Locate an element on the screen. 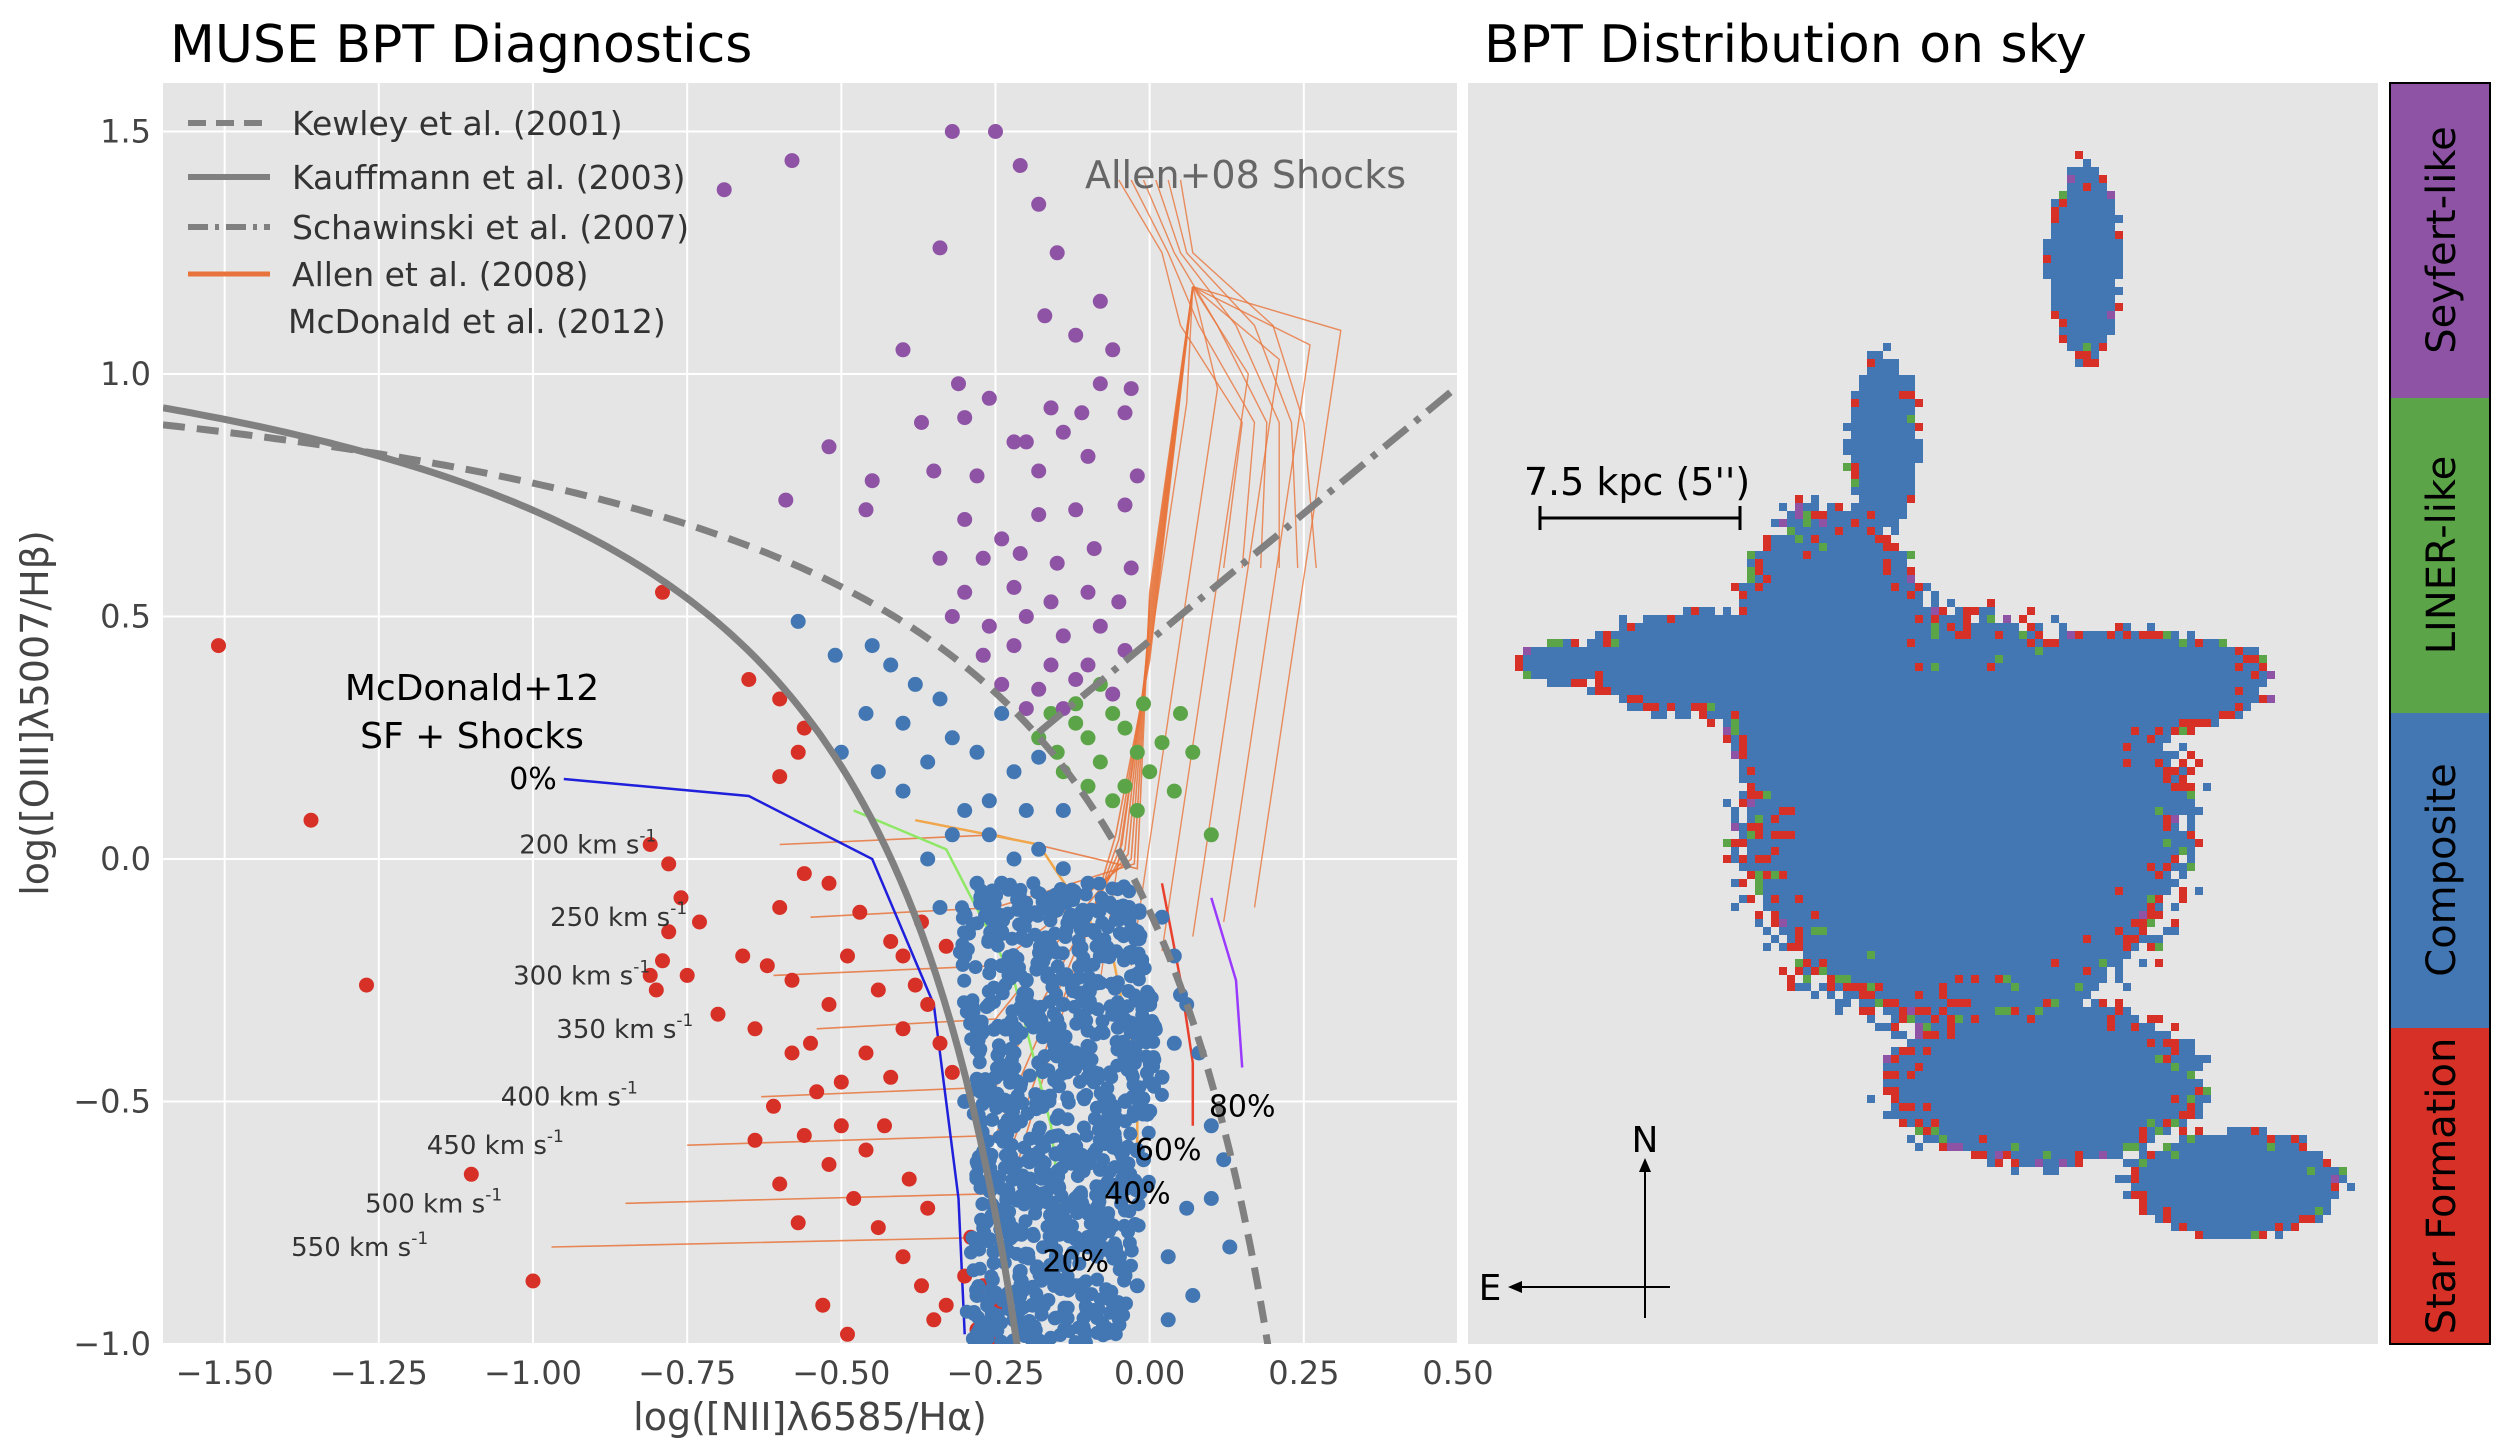 Image resolution: width=2500 pixels, height=1447 pixels. legend-label-kewley: Kewley et al. (2001) is located at coordinates (457, 123).